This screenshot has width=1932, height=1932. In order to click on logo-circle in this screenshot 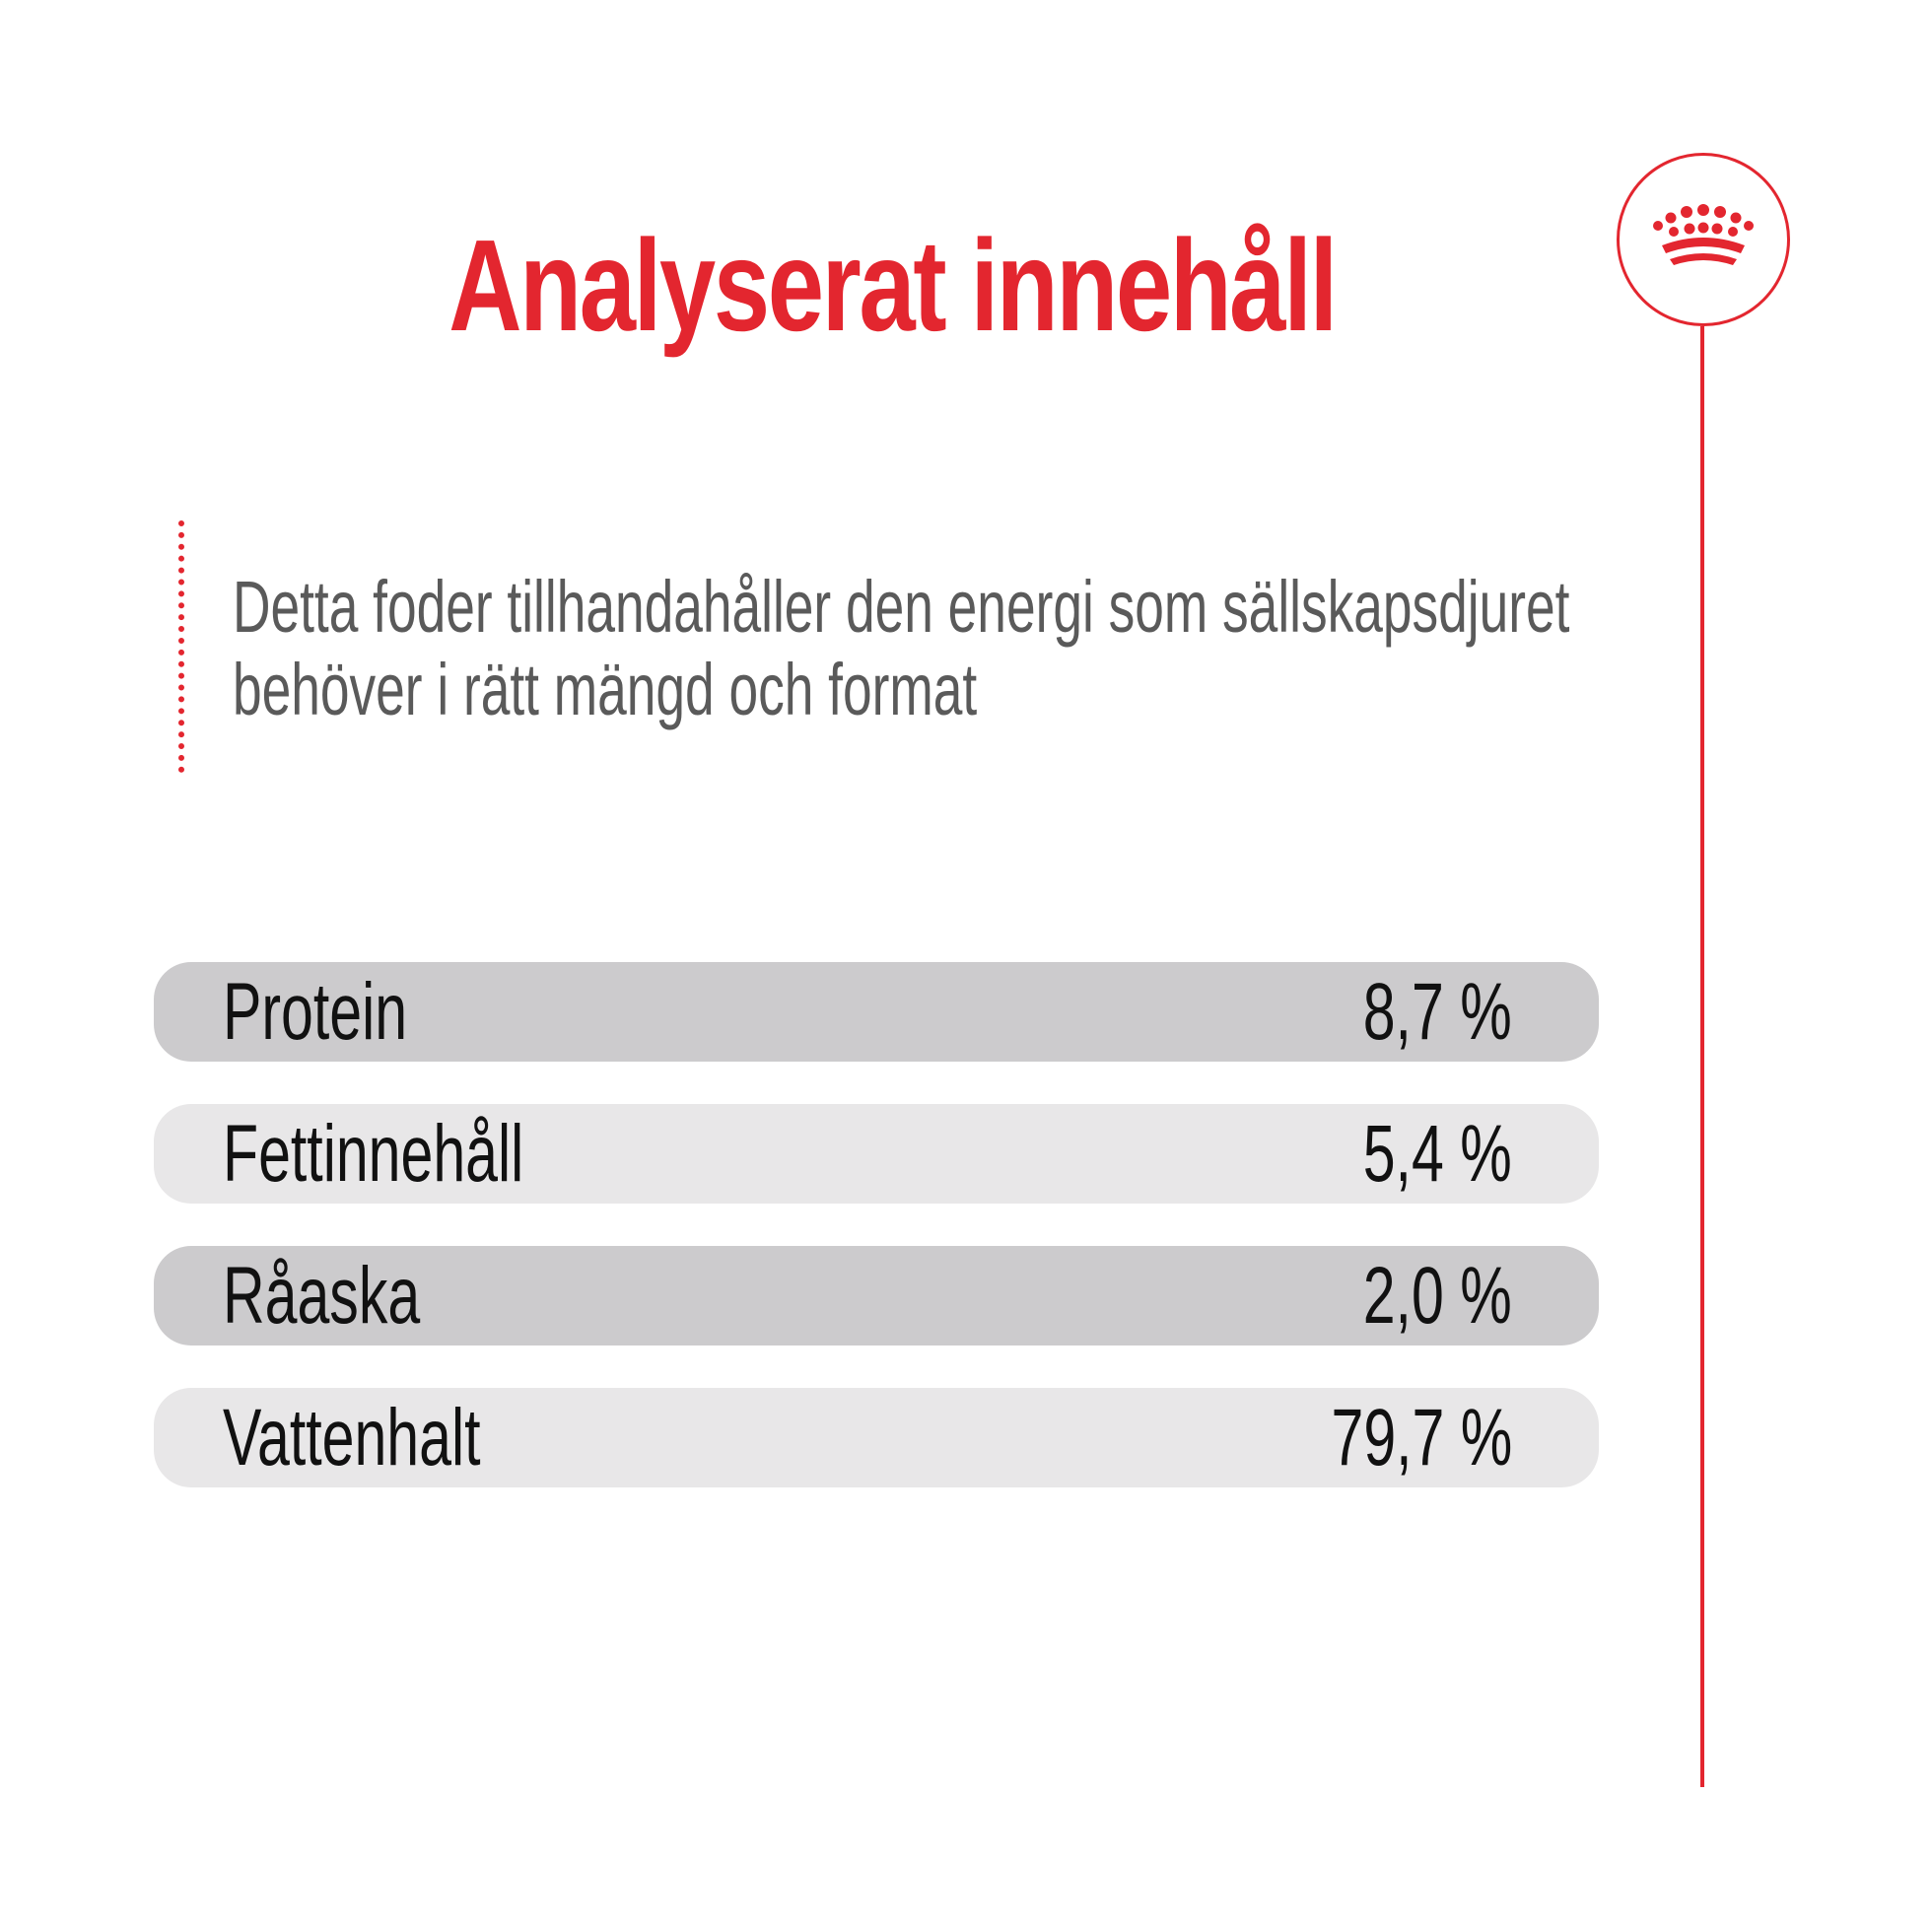, I will do `click(1704, 239)`.